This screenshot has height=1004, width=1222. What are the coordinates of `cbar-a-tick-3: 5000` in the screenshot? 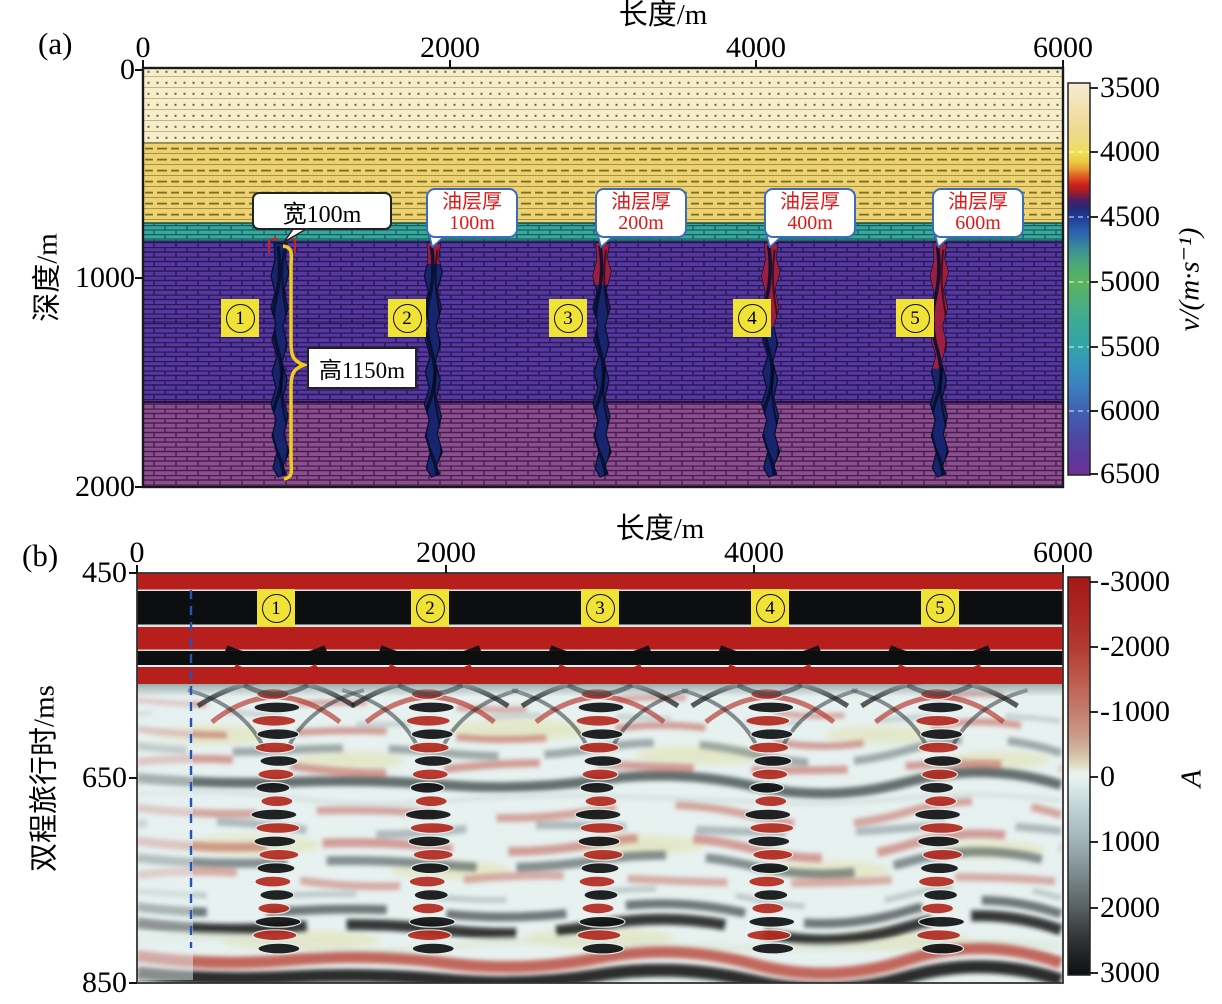 It's located at (1130, 281).